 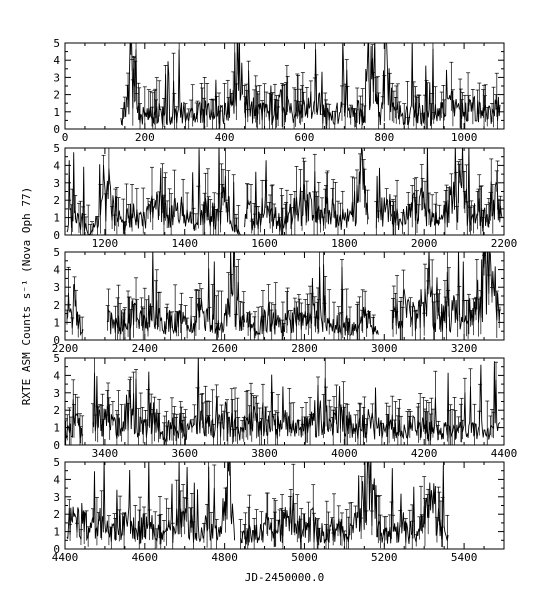 I want to click on x-tick-label: 1200, so click(x=105, y=243).